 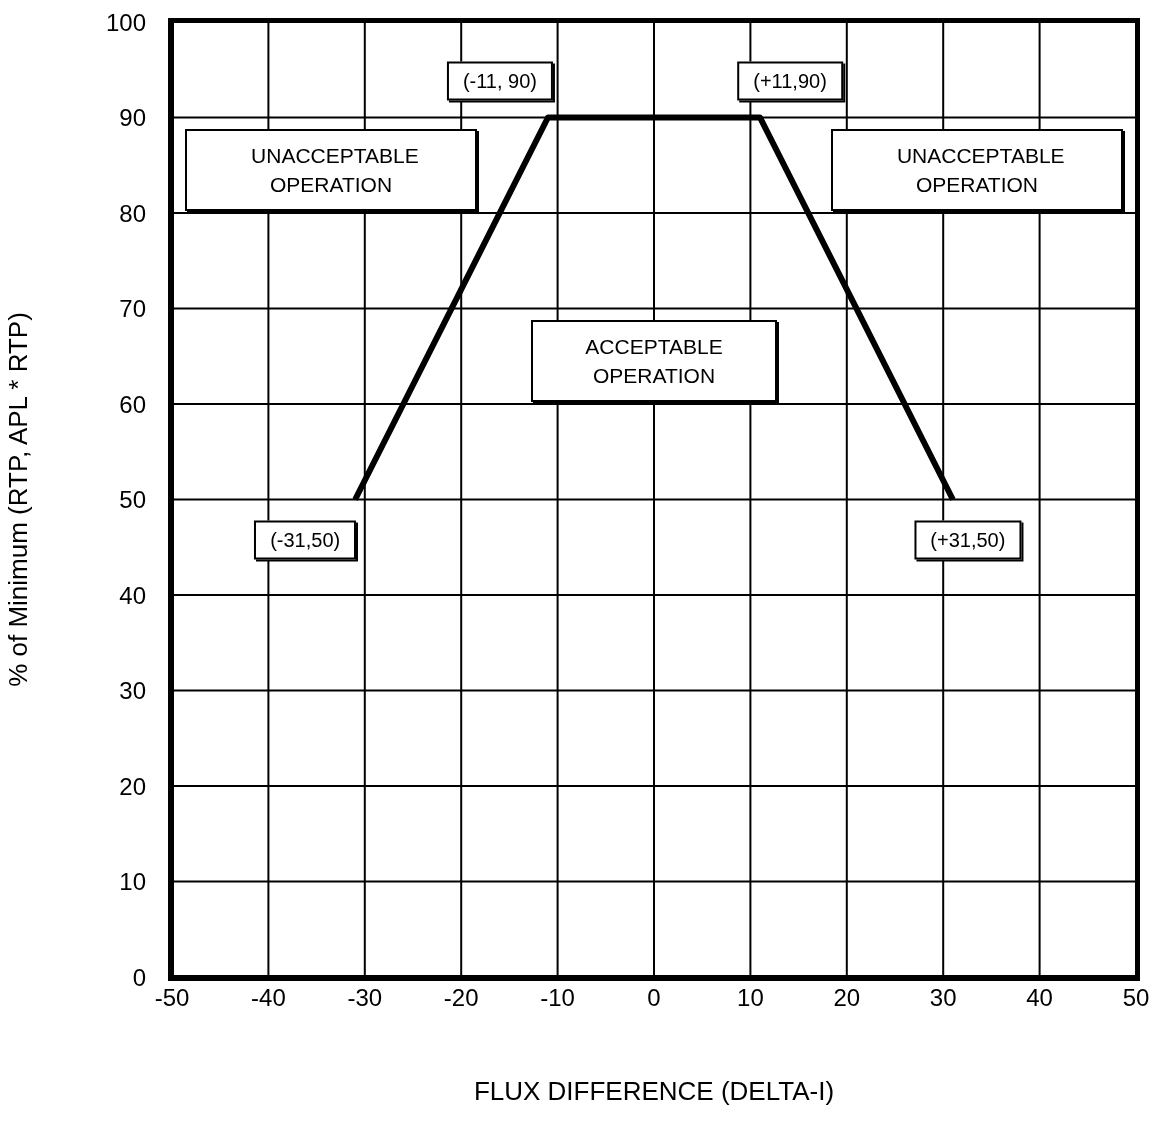 I want to click on x-axis-title: FLUX DIFFERENCE (DELTA-I), so click(x=654, y=1091).